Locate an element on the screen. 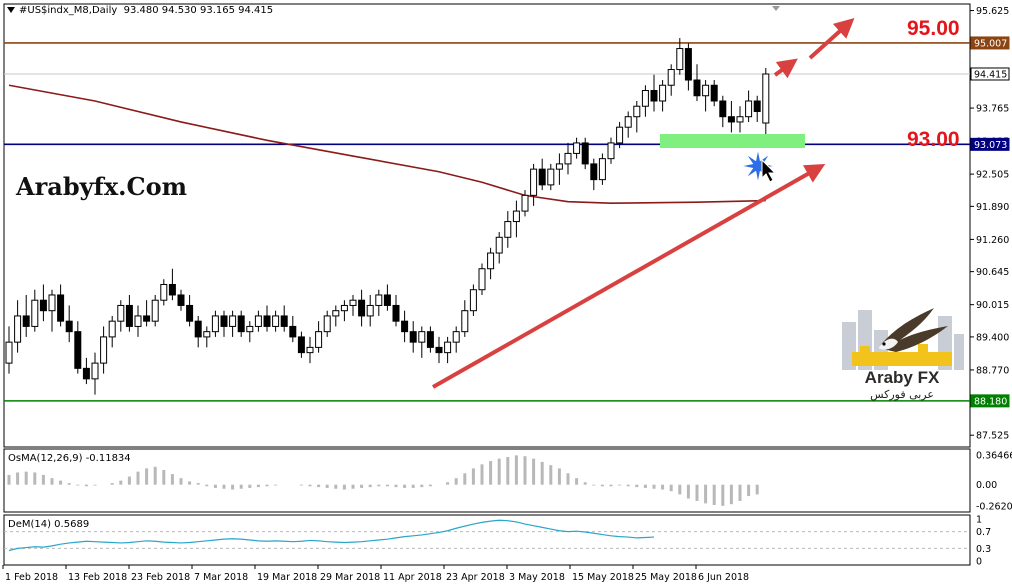  osma-panel: 0.36466 0.00 -0.26204 is located at coordinates (509, 482).